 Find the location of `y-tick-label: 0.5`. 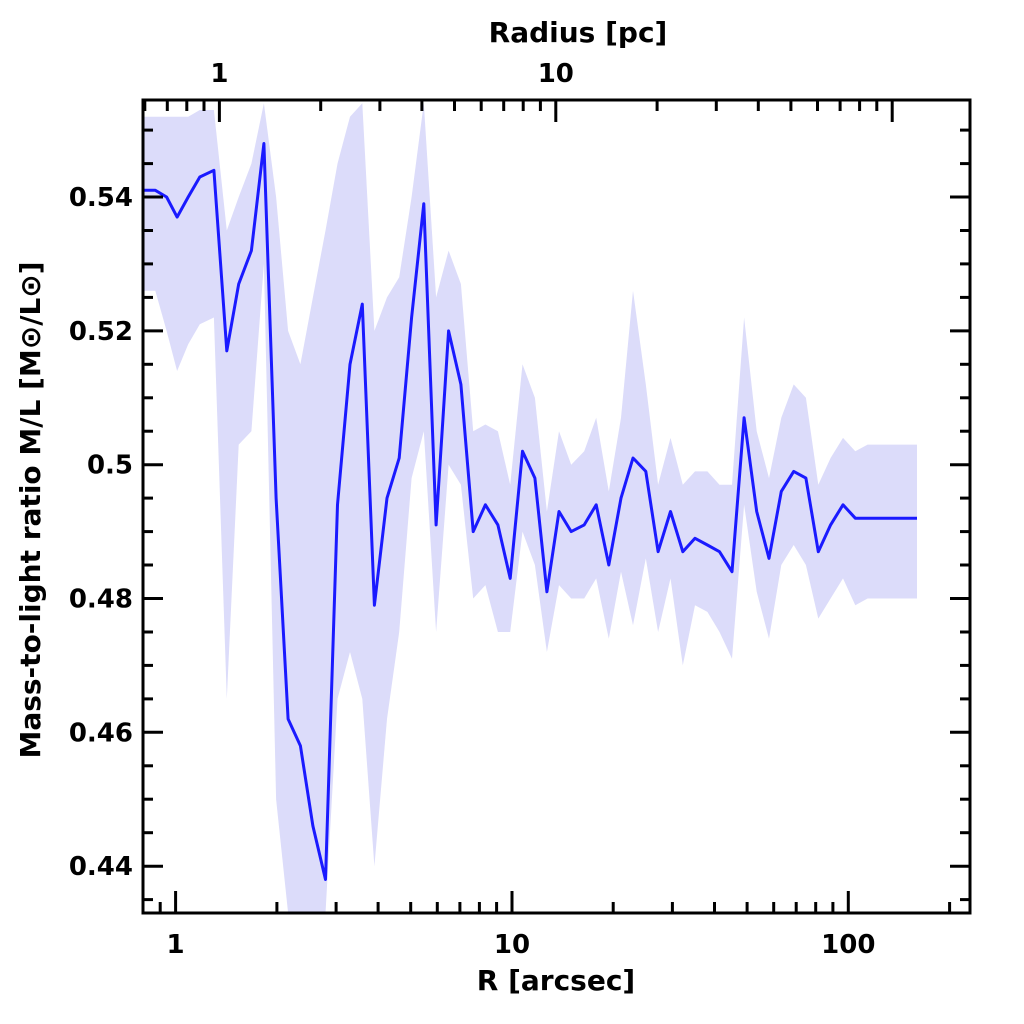

y-tick-label: 0.5 is located at coordinates (110, 466).